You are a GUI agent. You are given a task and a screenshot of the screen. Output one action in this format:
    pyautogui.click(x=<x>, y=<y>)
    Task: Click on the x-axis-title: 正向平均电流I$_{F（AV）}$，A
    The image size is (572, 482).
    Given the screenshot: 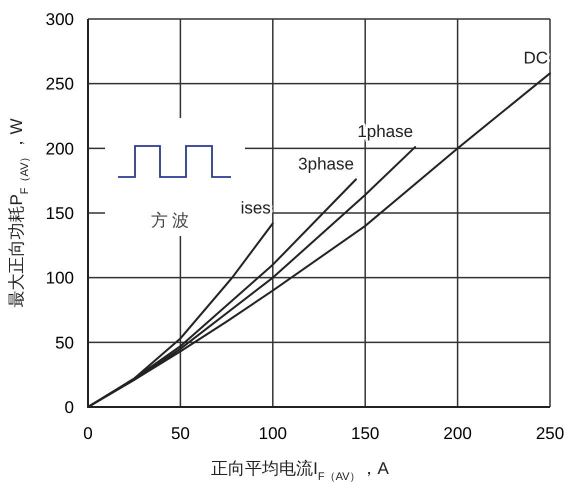 What is the action you would take?
    pyautogui.click(x=300, y=470)
    